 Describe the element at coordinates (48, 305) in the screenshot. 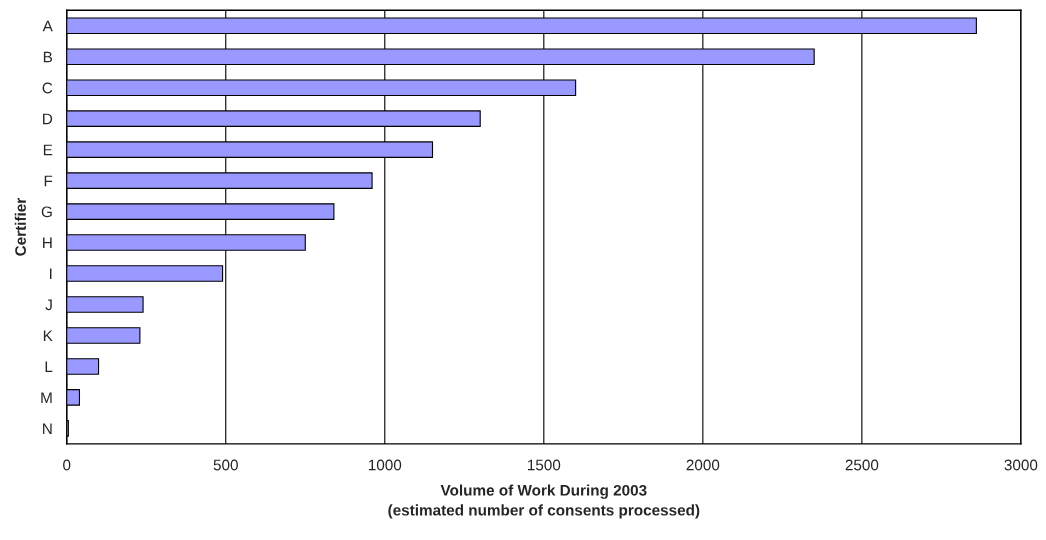

I see `y-tick-label: J` at that location.